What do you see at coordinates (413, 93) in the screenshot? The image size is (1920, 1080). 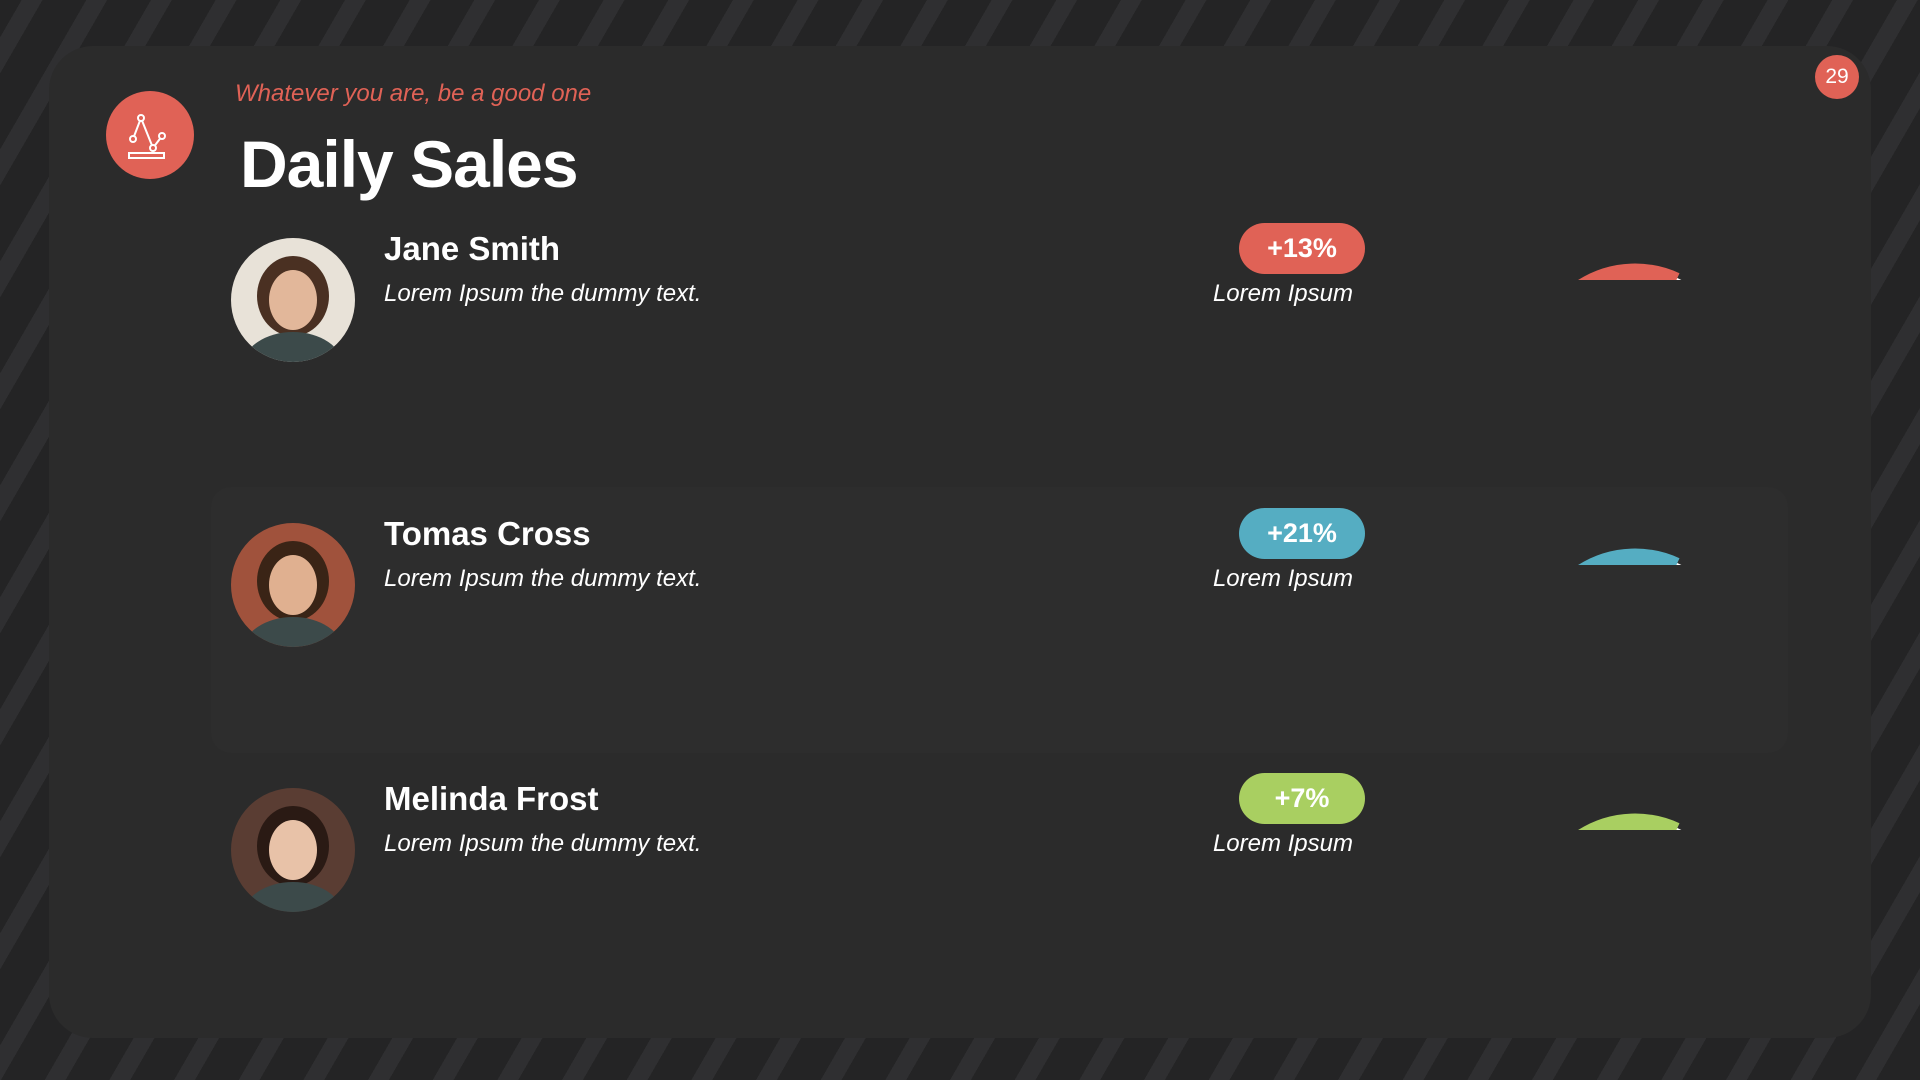 I see `subtitle: Whatever you are, be a good one` at bounding box center [413, 93].